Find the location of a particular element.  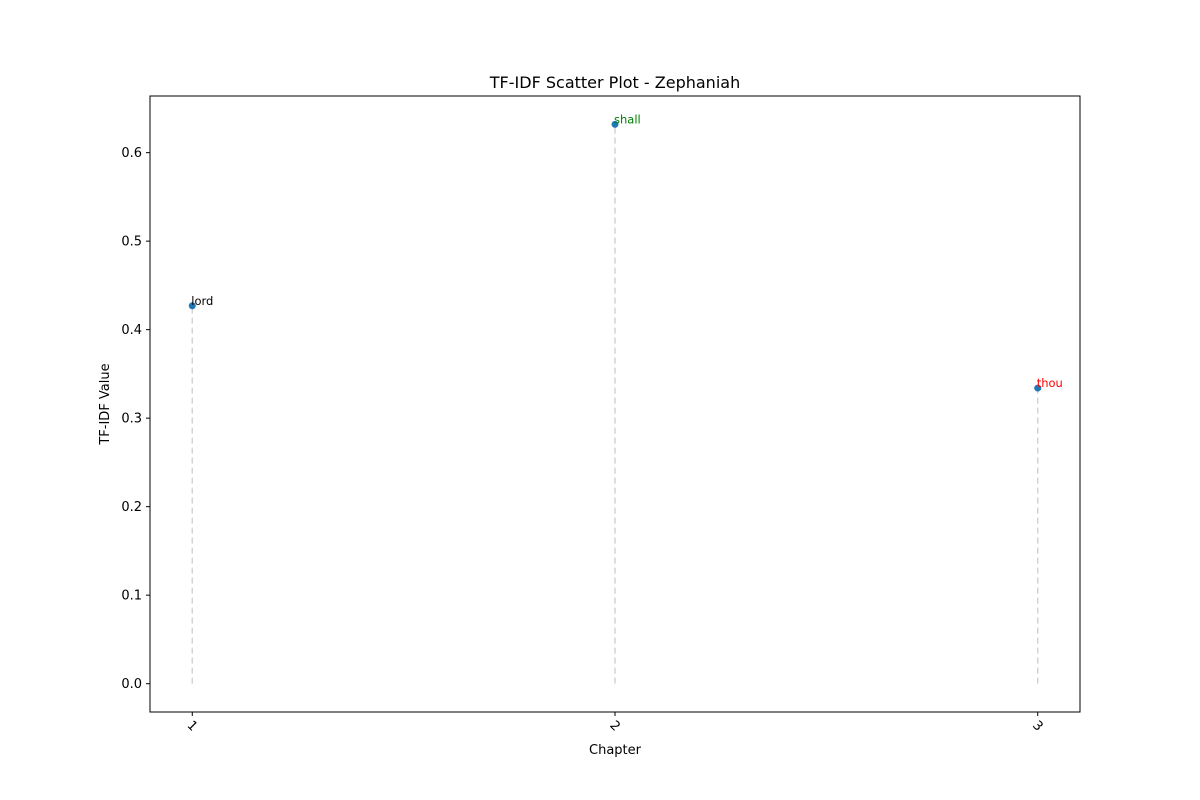

point-label: shall is located at coordinates (627, 119).